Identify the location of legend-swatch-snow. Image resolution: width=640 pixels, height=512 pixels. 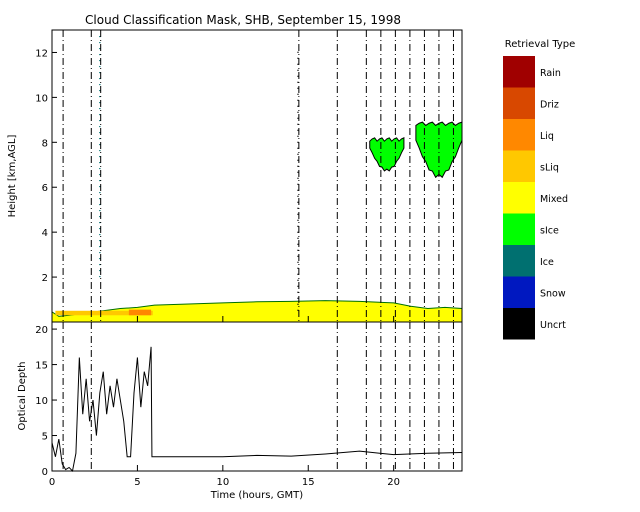
(519, 292).